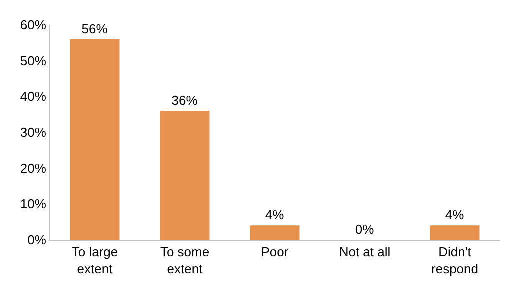 The width and height of the screenshot is (520, 300). I want to click on x-tick-label: Not at all, so click(365, 252).